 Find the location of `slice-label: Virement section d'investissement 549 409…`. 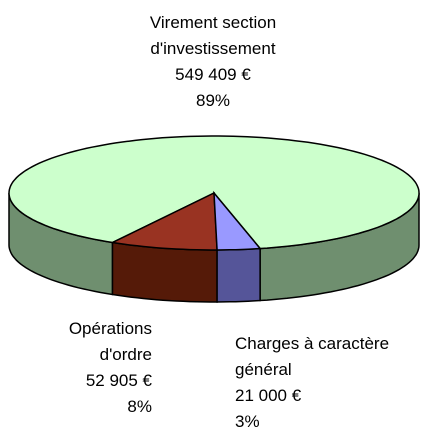

slice-label: Virement section d'investissement 549 409… is located at coordinates (213, 62).